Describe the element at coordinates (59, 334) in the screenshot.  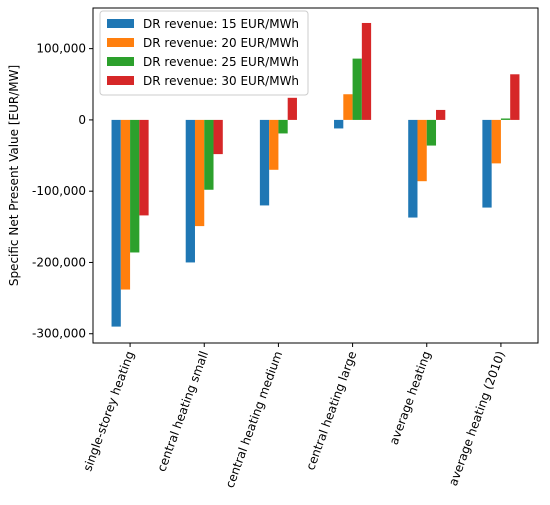
I see `y-tick-label: -300,000` at that location.